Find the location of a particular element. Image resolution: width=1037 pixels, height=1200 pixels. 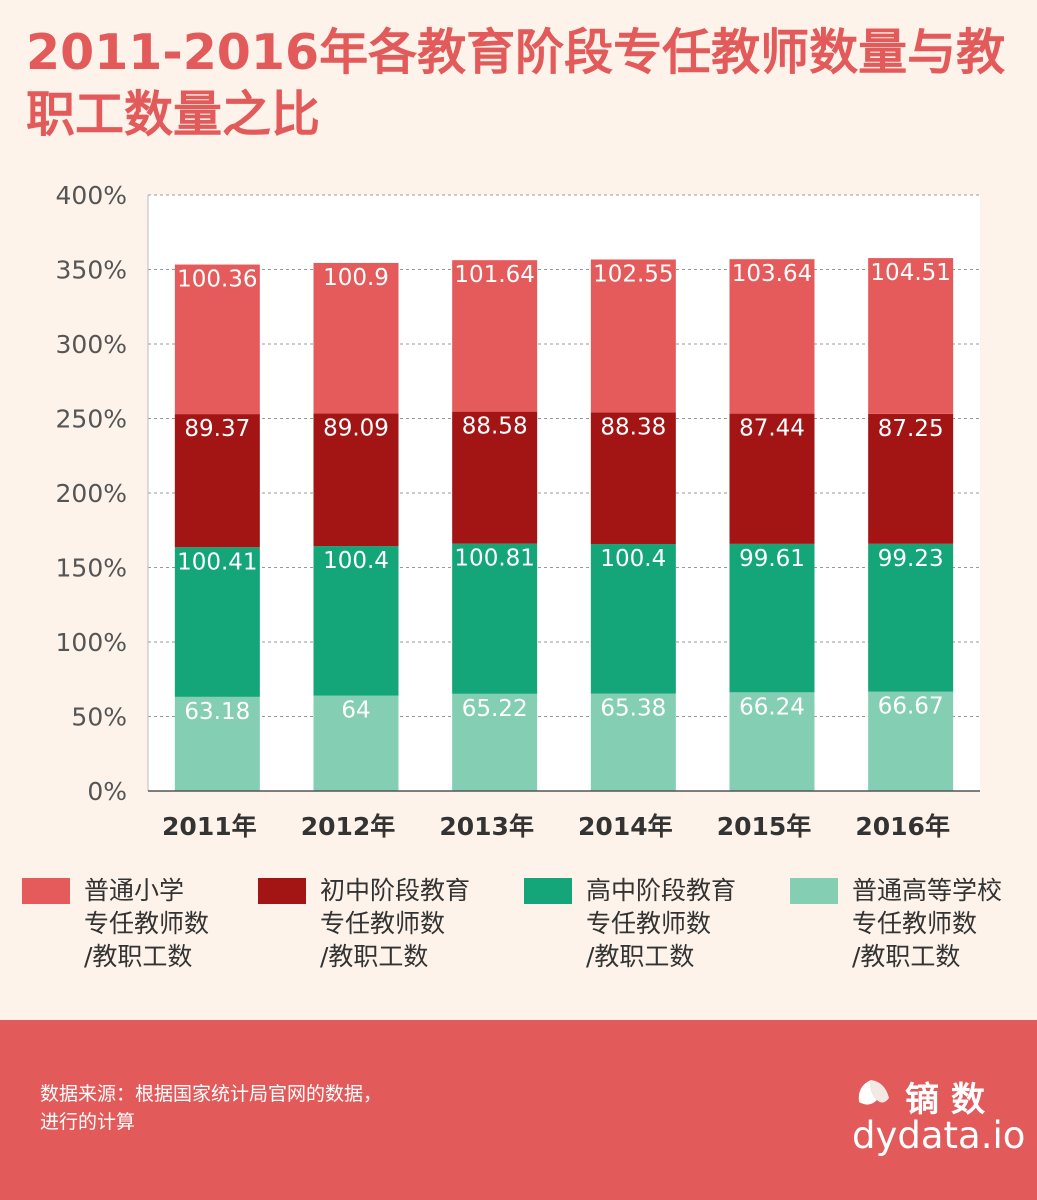

y-tick-label: 400% is located at coordinates (91, 195).